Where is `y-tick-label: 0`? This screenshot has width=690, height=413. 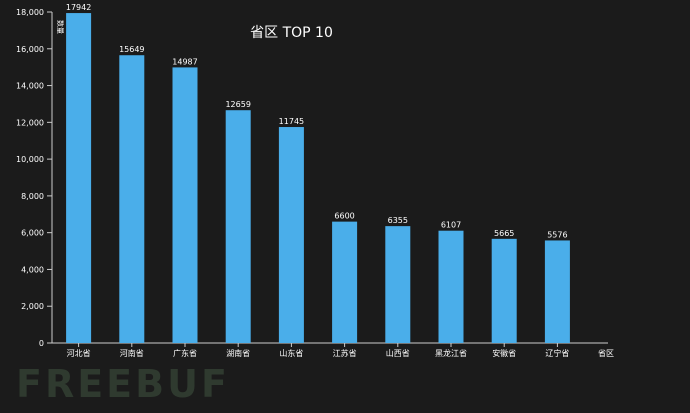 y-tick-label: 0 is located at coordinates (41, 343).